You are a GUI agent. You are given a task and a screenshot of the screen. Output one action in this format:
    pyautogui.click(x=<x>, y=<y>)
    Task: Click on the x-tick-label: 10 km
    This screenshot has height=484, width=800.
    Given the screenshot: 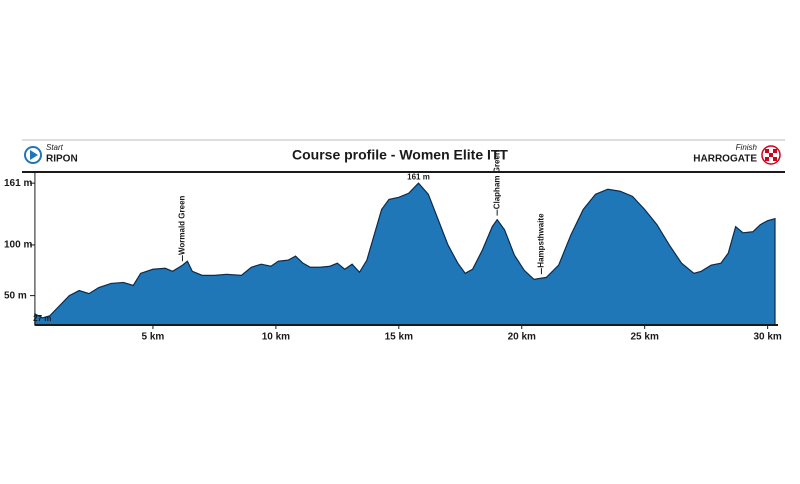 What is the action you would take?
    pyautogui.click(x=276, y=337)
    